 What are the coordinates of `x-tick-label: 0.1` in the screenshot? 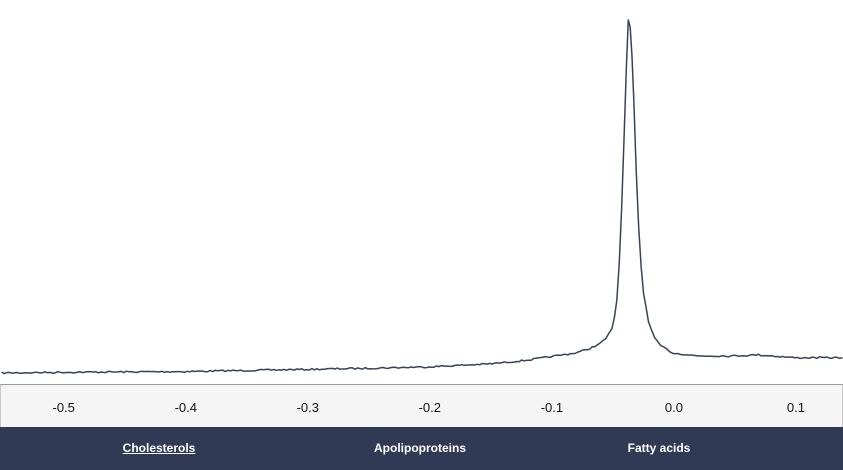 It's located at (795, 407).